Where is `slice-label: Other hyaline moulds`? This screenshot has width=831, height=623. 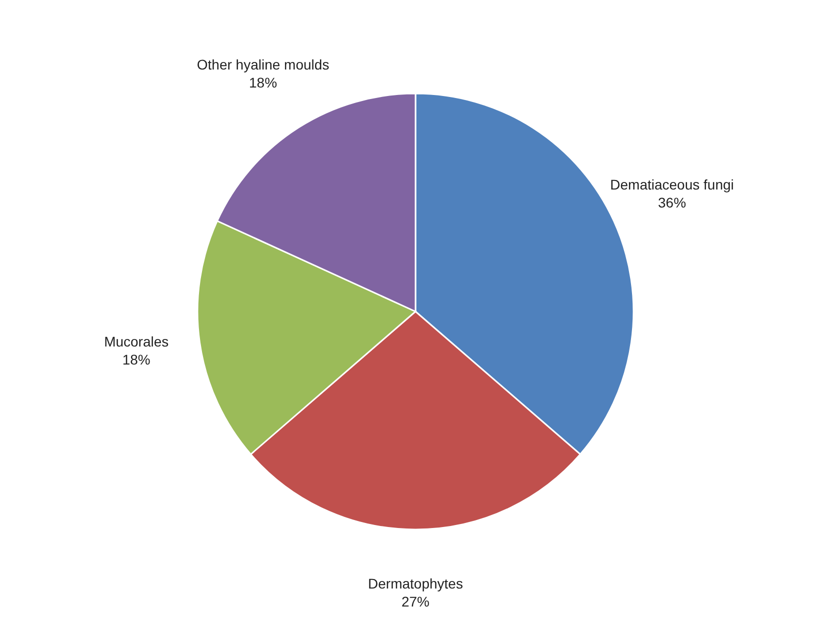 slice-label: Other hyaline moulds is located at coordinates (263, 64).